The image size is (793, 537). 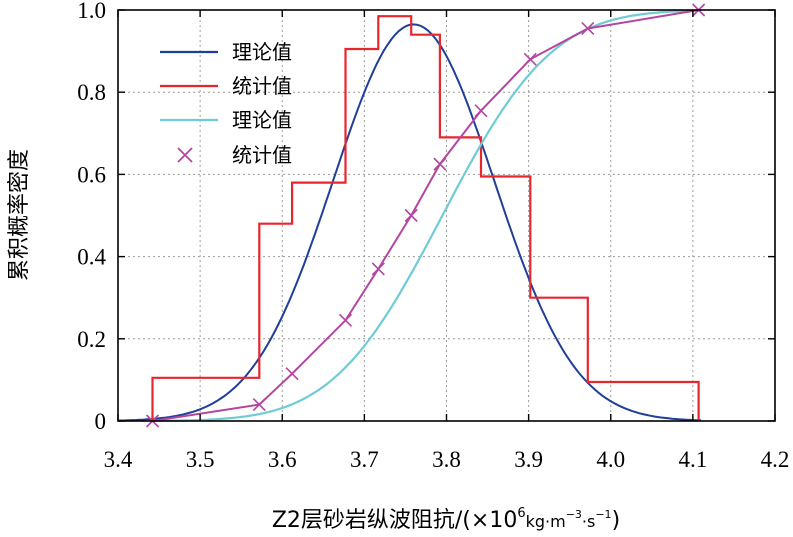 I want to click on y-axis-label: 累积概率密度, so click(x=19, y=215).